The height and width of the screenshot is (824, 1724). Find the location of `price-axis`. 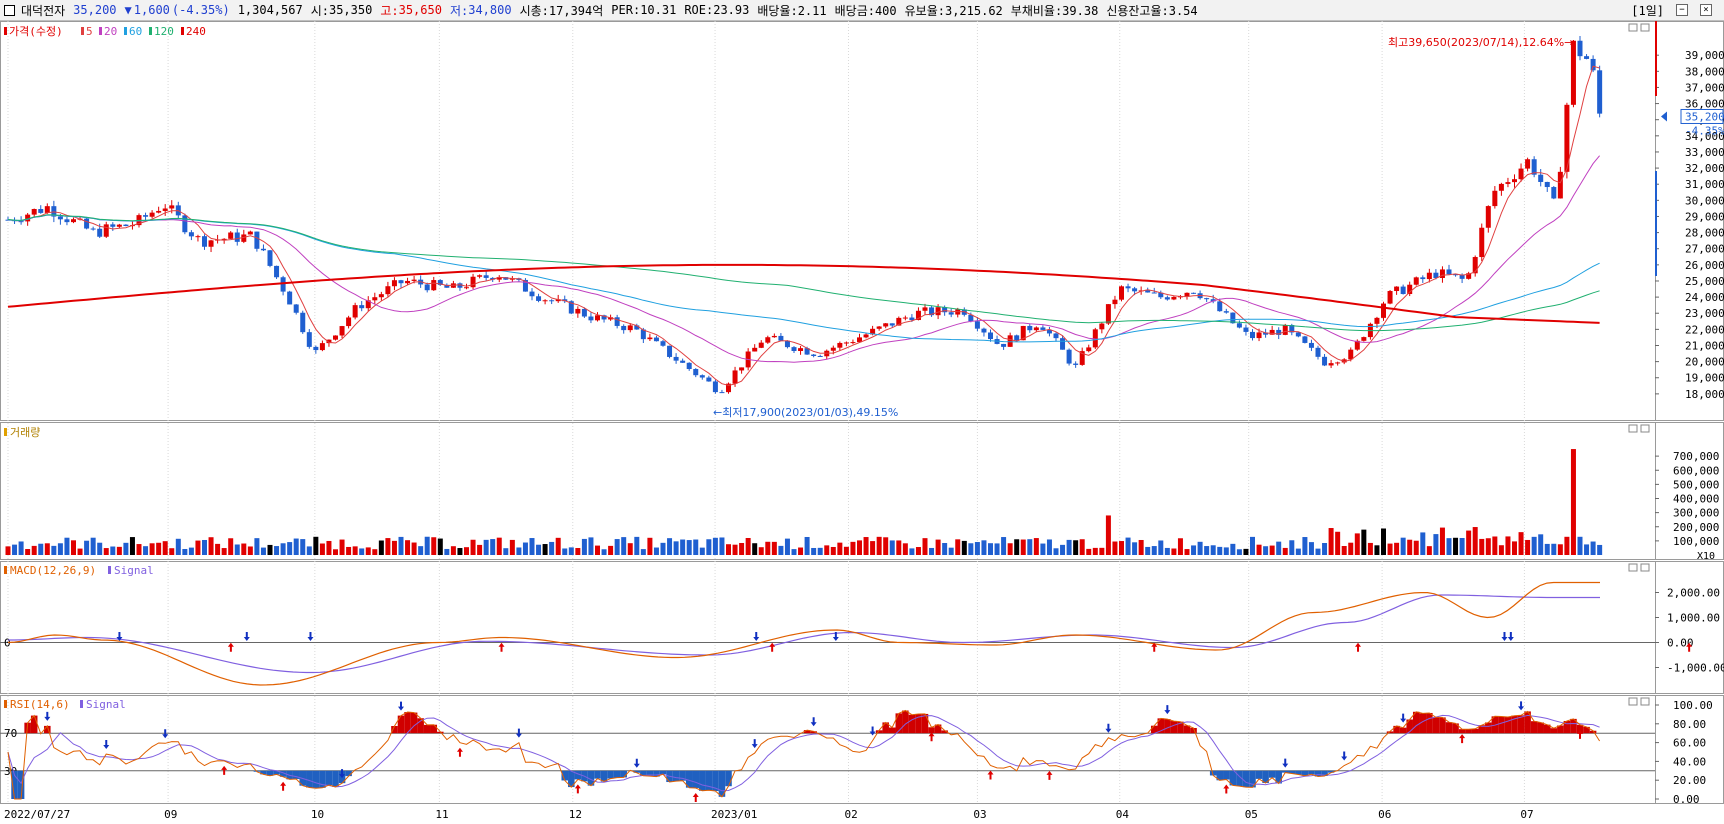

price-axis is located at coordinates (1689, 221).